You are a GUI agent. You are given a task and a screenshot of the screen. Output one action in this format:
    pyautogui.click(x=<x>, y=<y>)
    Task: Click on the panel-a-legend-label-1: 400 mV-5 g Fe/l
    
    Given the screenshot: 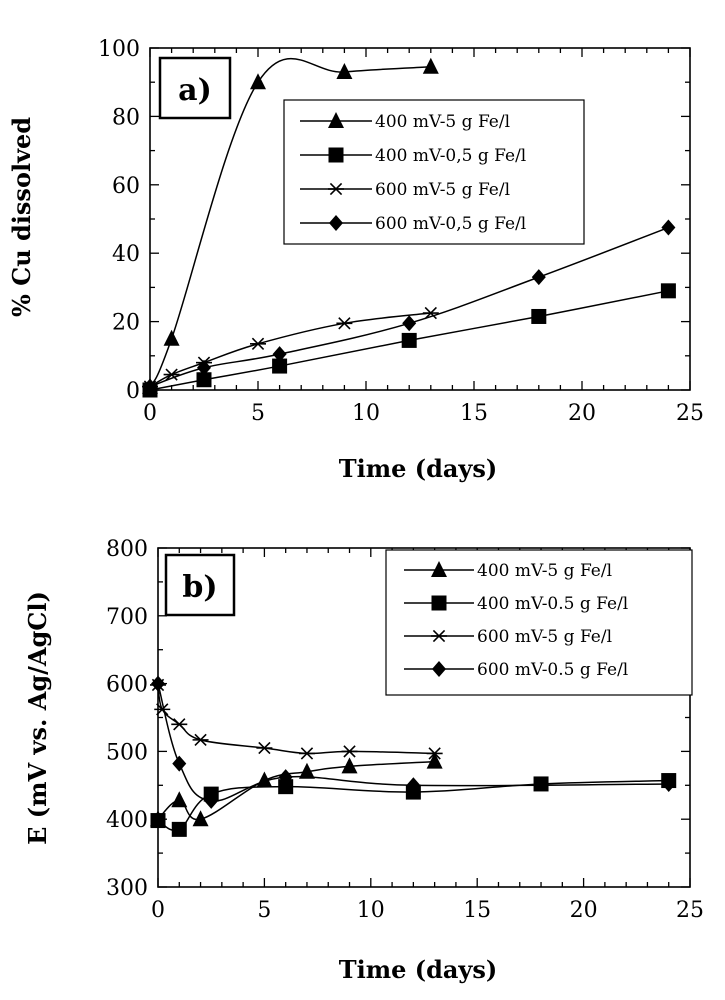 What is the action you would take?
    pyautogui.click(x=442, y=122)
    